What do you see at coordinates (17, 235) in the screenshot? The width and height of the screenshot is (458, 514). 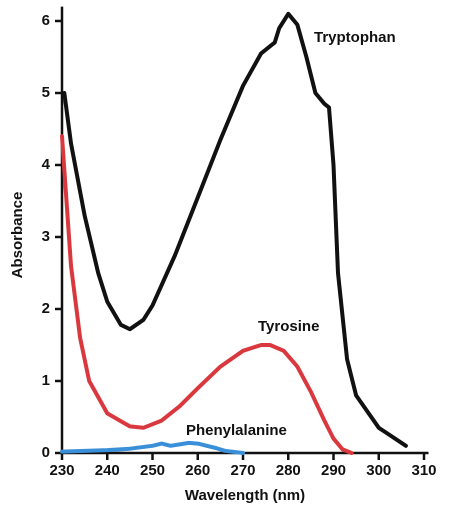 I see `y-axis-label: Absorbance` at bounding box center [17, 235].